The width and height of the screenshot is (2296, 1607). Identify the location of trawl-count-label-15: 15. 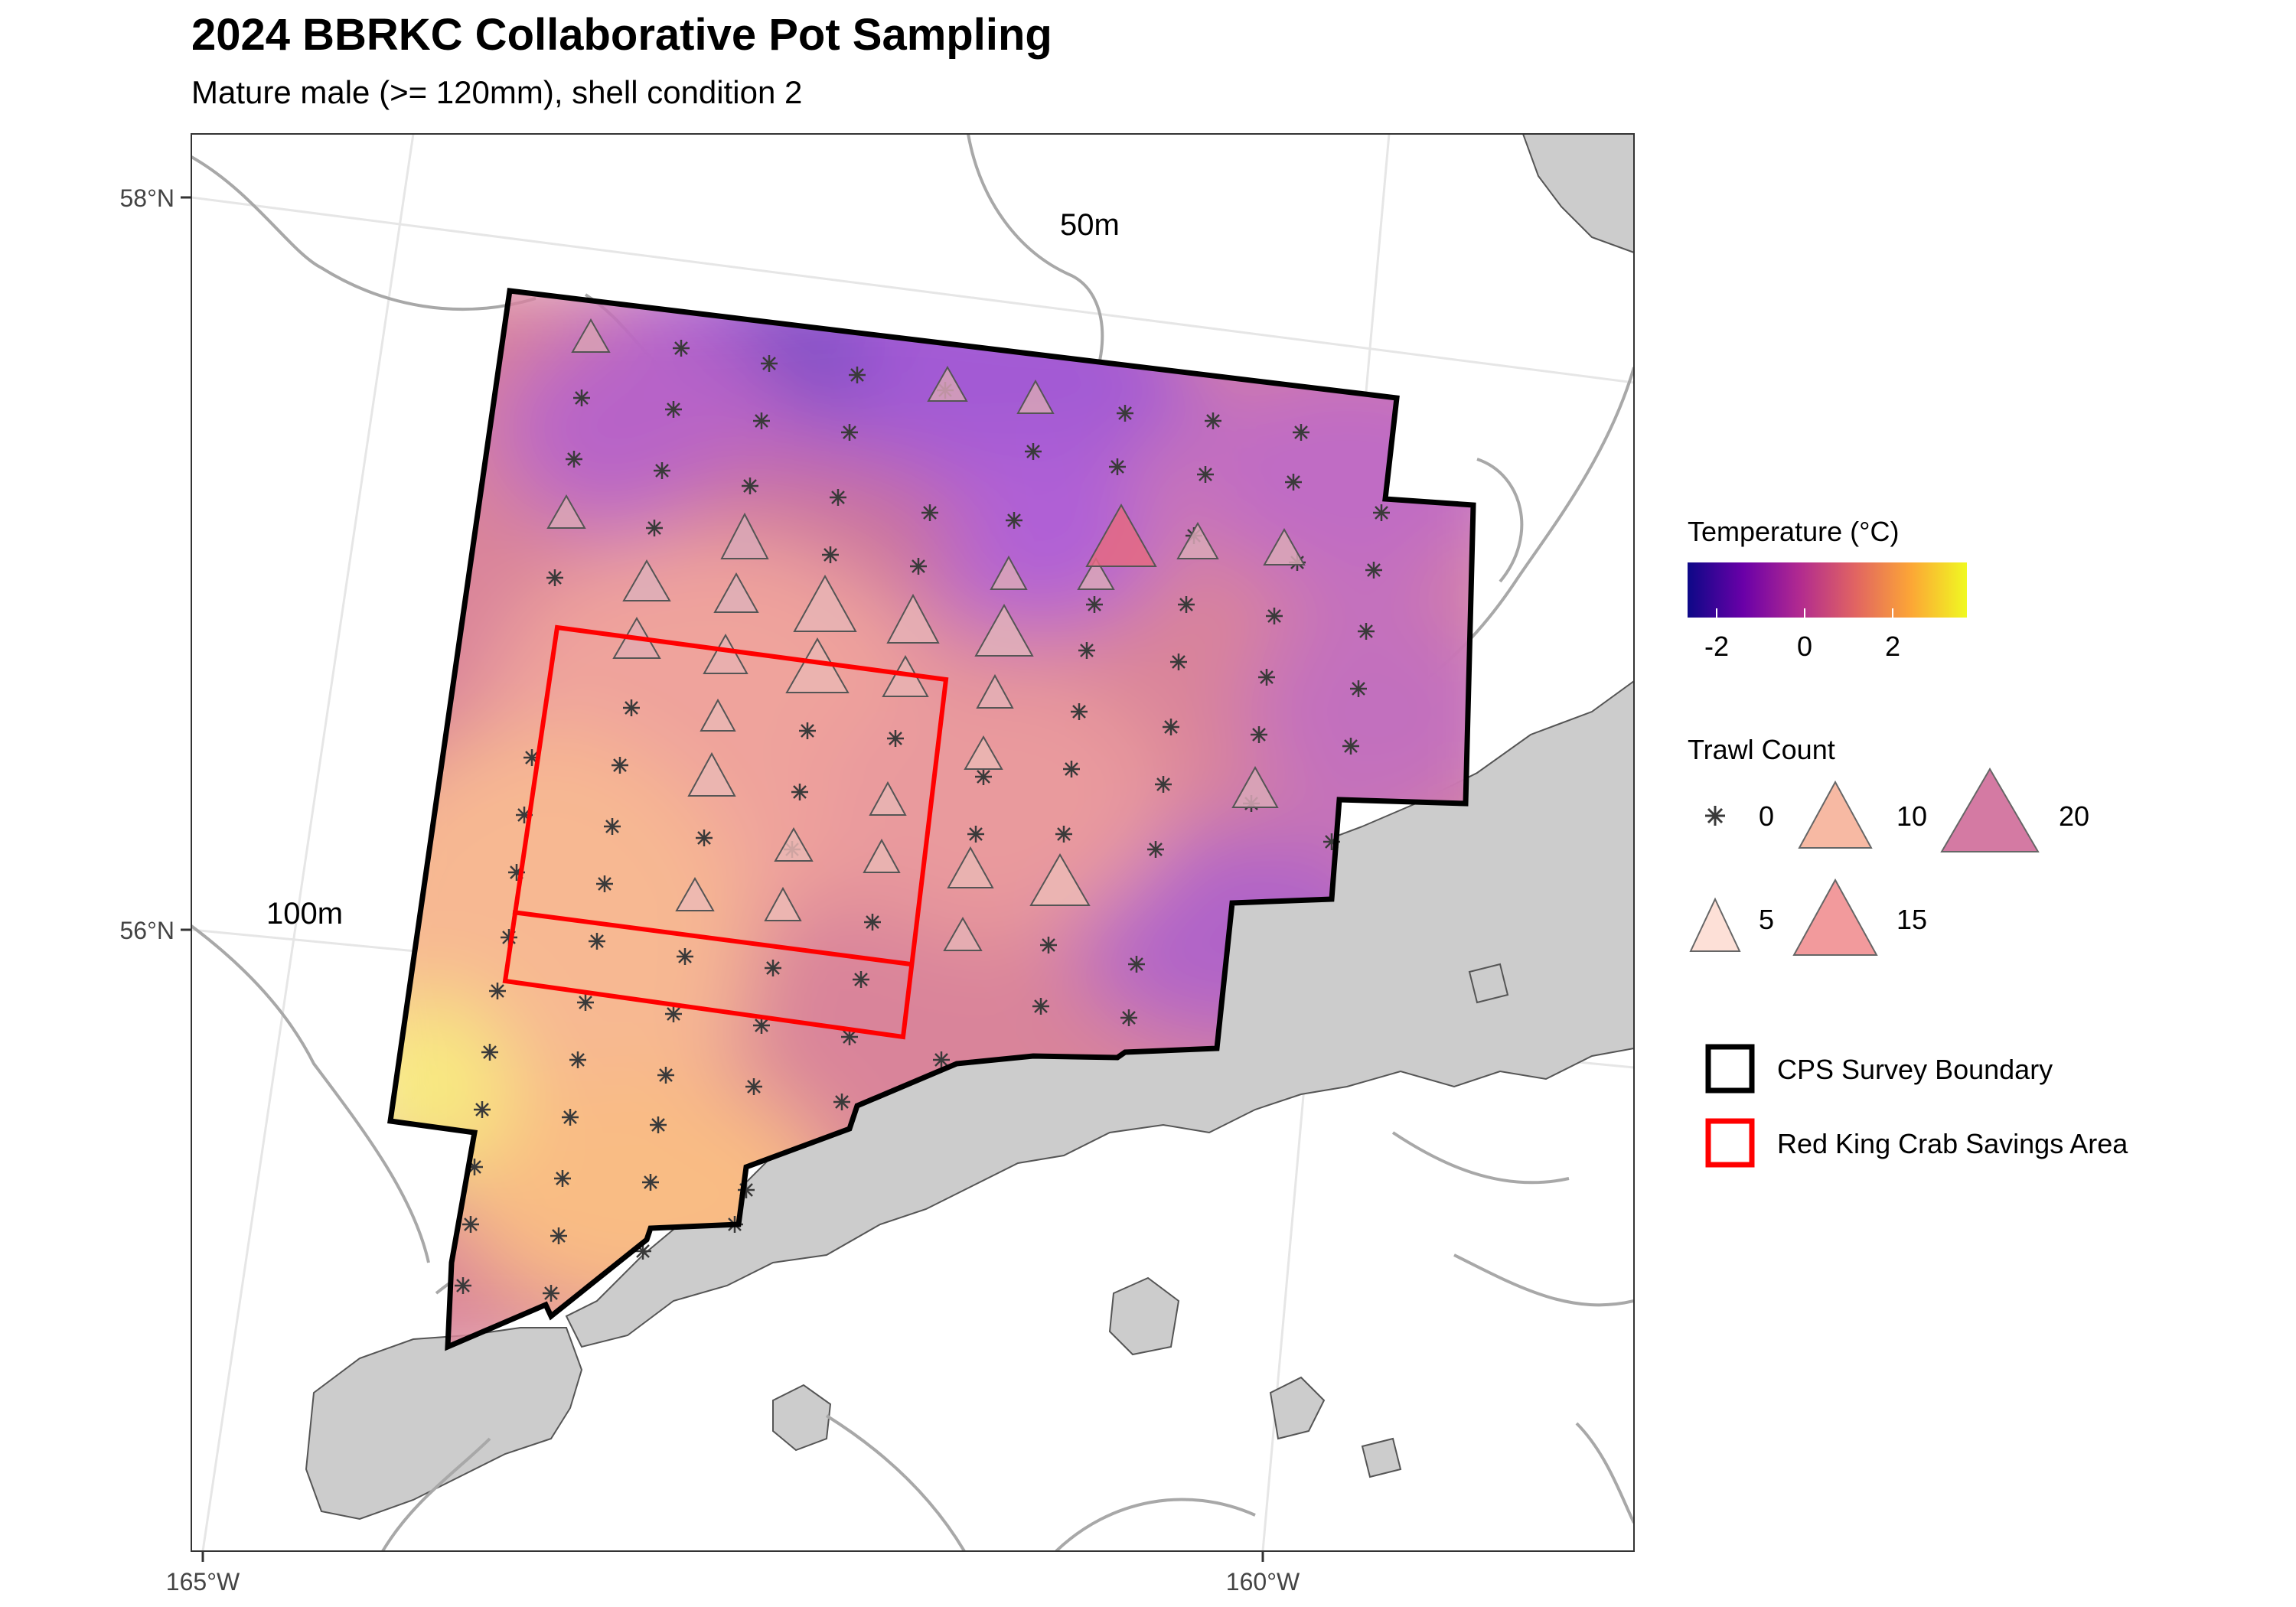
(1911, 920).